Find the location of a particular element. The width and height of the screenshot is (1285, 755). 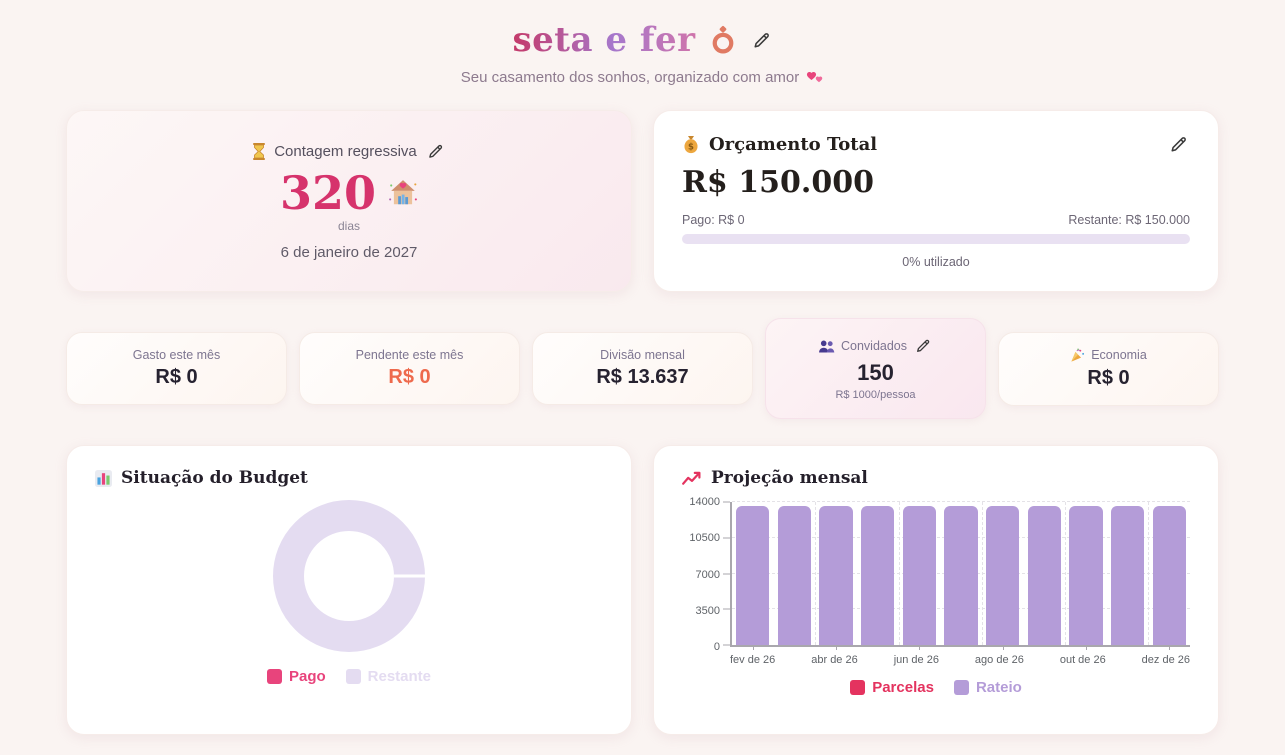

stat-card-convidados: Convidados 150 R$ 1000/pessoa is located at coordinates (875, 368).